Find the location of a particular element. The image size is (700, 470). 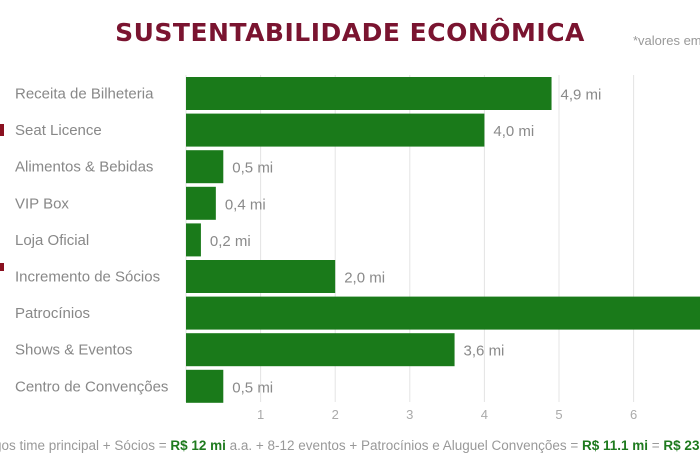

x-tick-label: 4 is located at coordinates (484, 414).